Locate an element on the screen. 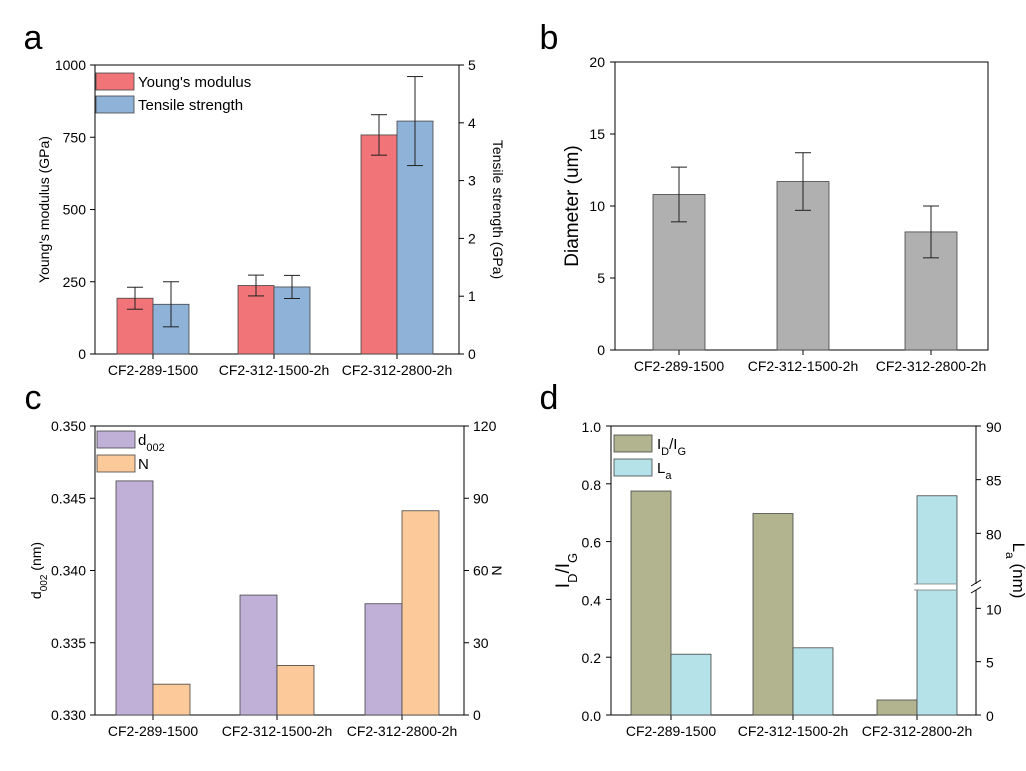 The height and width of the screenshot is (771, 1026). y2-axis-label: N is located at coordinates (497, 570).